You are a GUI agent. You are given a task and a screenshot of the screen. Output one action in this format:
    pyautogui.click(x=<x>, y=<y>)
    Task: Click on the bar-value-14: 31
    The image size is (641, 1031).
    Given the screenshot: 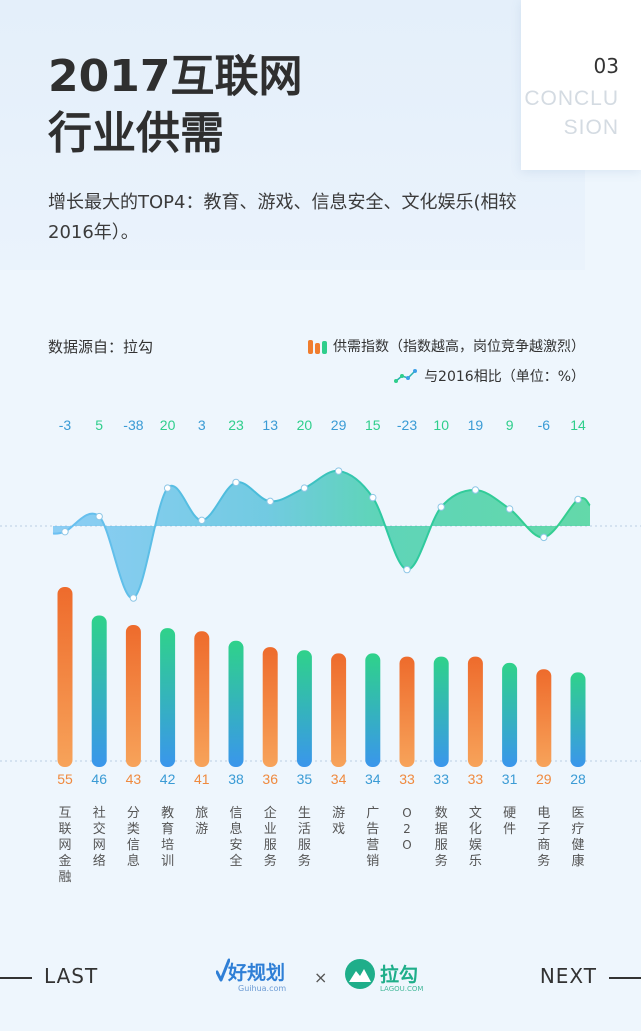 What is the action you would take?
    pyautogui.click(x=510, y=779)
    